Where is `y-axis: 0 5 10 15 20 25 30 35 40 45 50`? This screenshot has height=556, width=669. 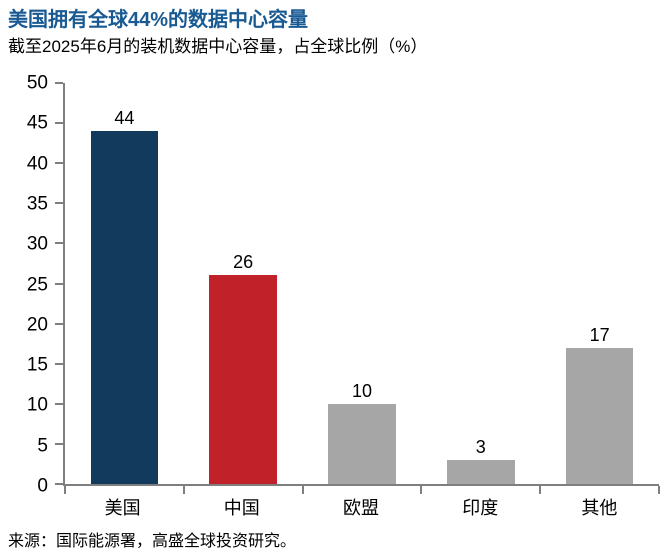 y-axis: 0 5 10 15 20 25 30 35 40 45 50 is located at coordinates (24, 285).